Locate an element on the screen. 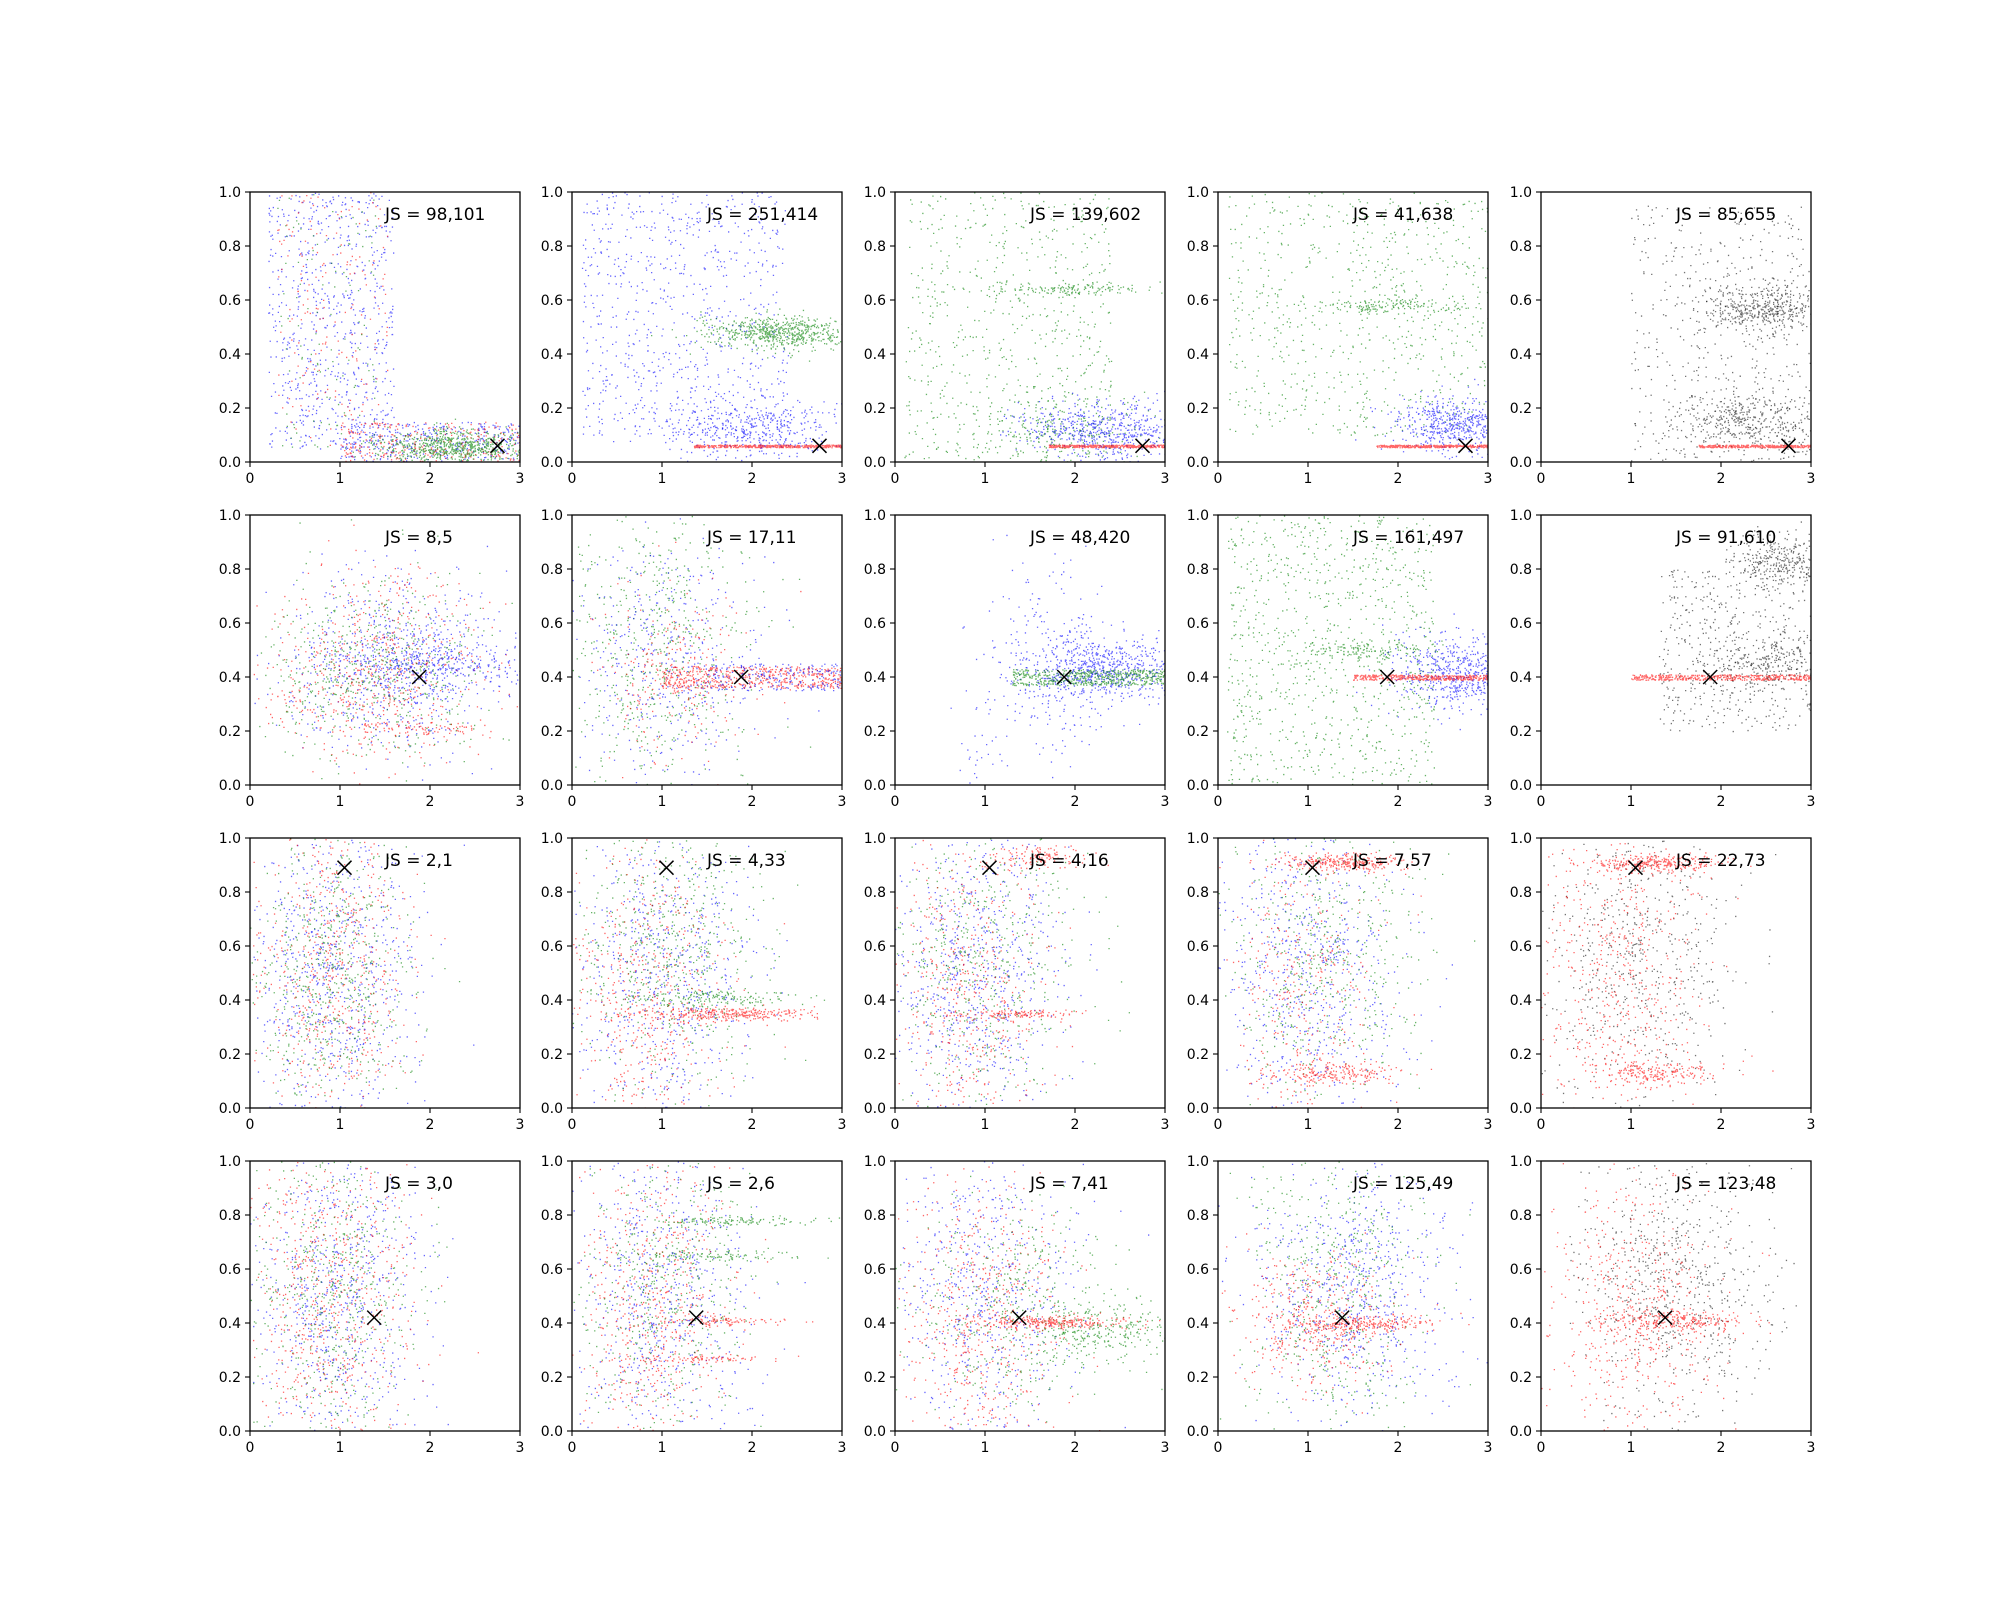 The width and height of the screenshot is (2000, 1600). series-green is located at coordinates (743, 1221).